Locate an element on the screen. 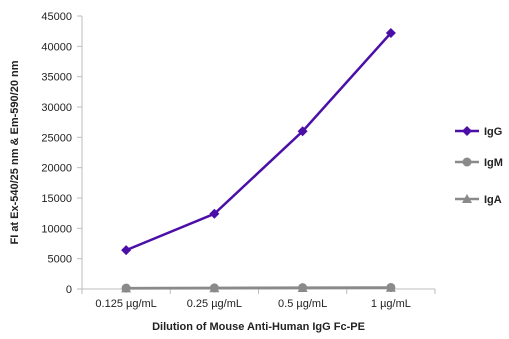 This screenshot has height=339, width=509. y-tick-label: 20000 is located at coordinates (56, 169).